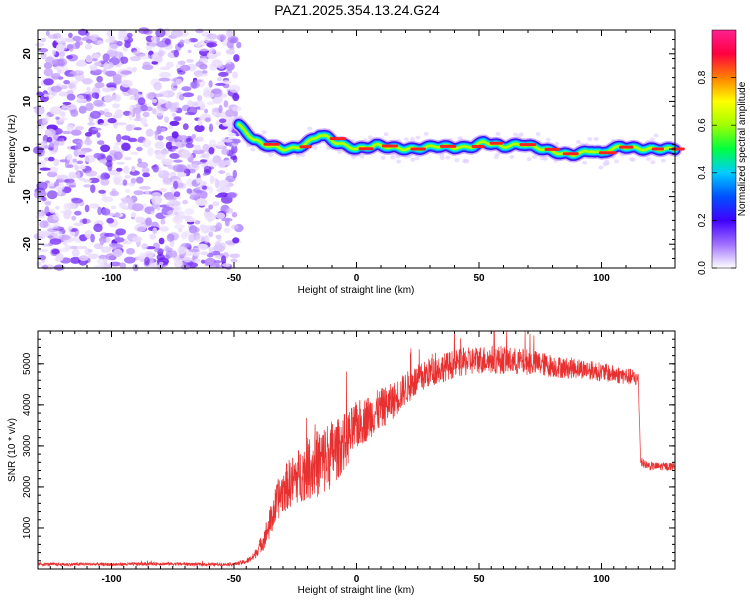  Describe the element at coordinates (27, 149) in the screenshot. I see `y-tick-label: 0` at that location.